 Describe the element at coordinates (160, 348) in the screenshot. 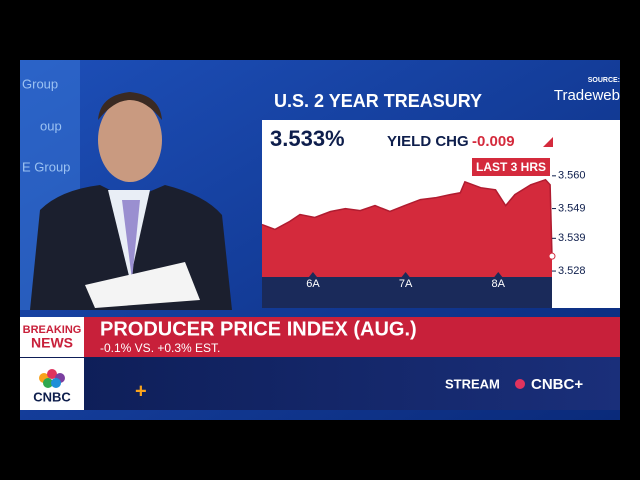

I see `subline: -0.1% VS. +0.3% EST.` at that location.